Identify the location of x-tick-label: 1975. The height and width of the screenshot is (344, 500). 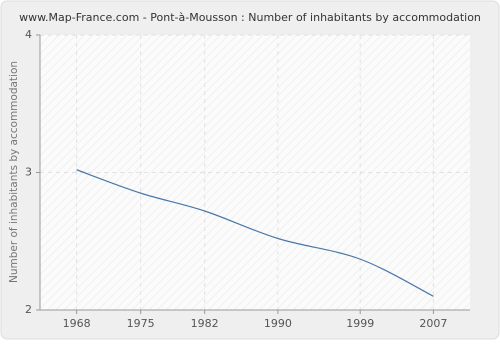
(141, 323).